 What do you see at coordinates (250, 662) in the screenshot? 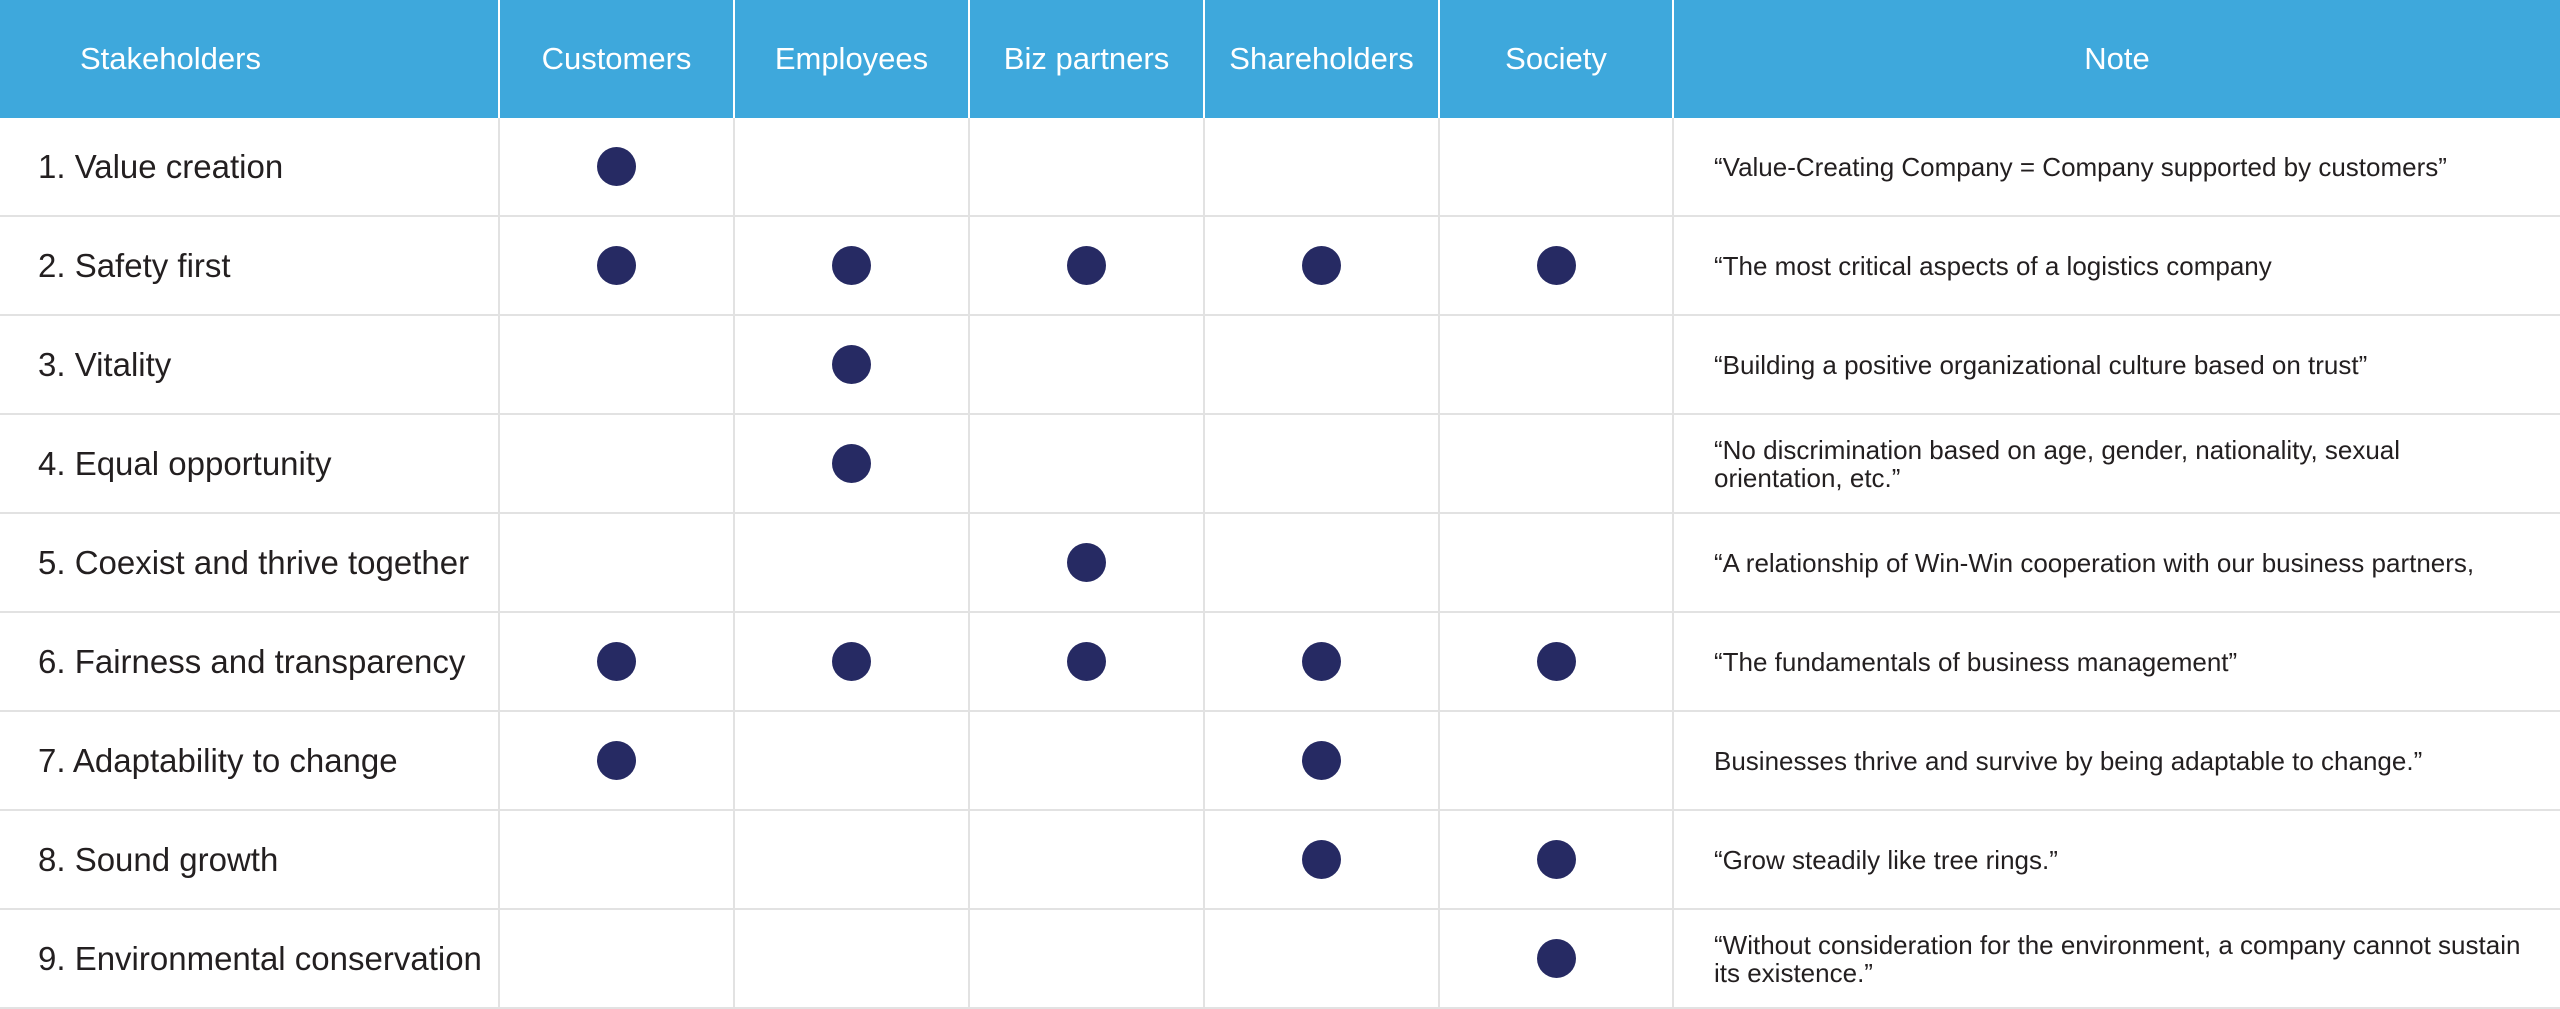
I see `row-label: 6. Fairness and transparency` at bounding box center [250, 662].